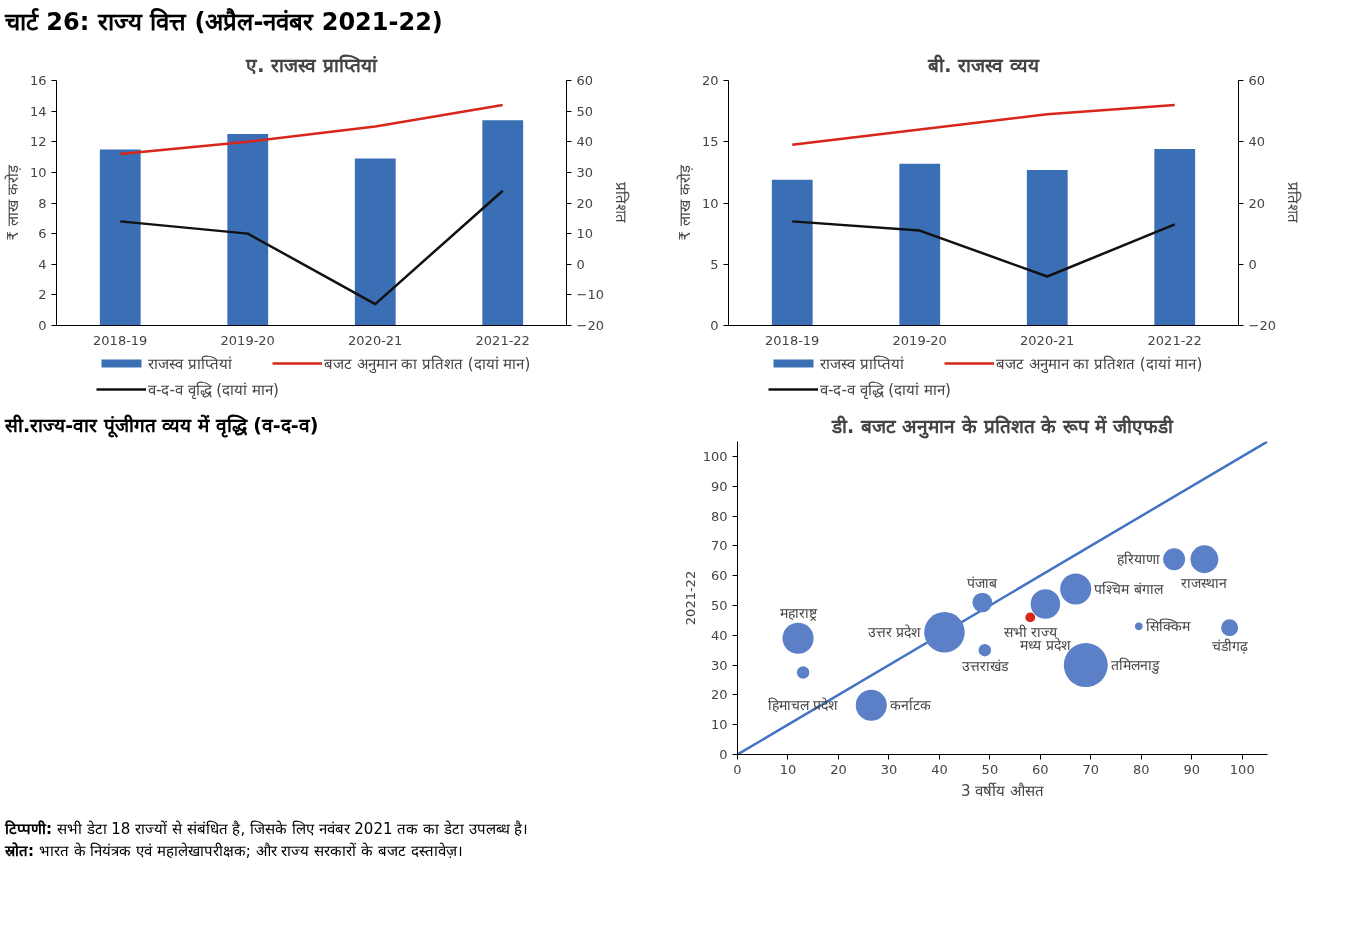 This screenshot has height=929, width=1356. I want to click on y-tick-label: 30, so click(719, 665).